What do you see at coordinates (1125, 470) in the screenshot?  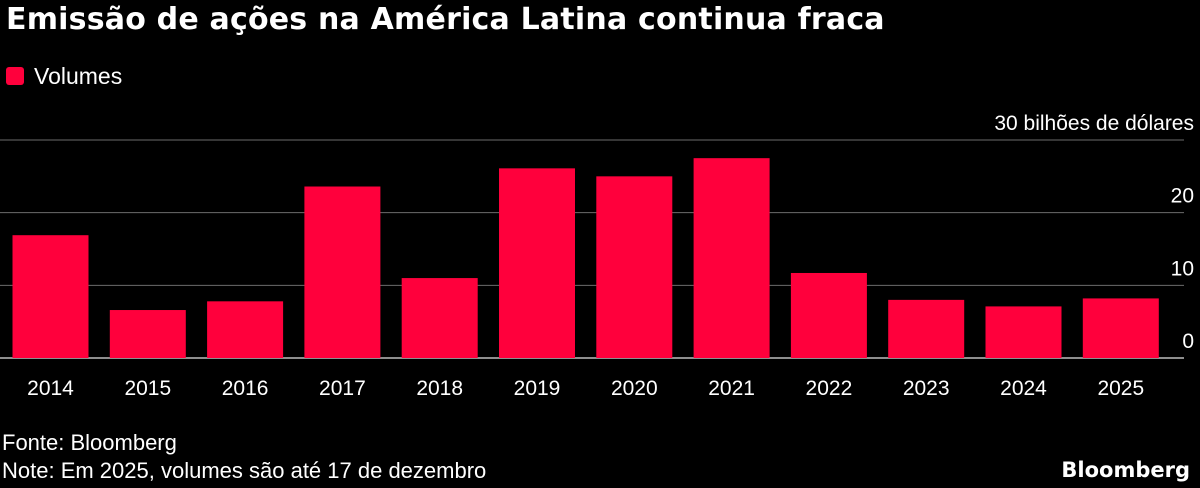 I see `bloomberg-logo: Bloomberg` at bounding box center [1125, 470].